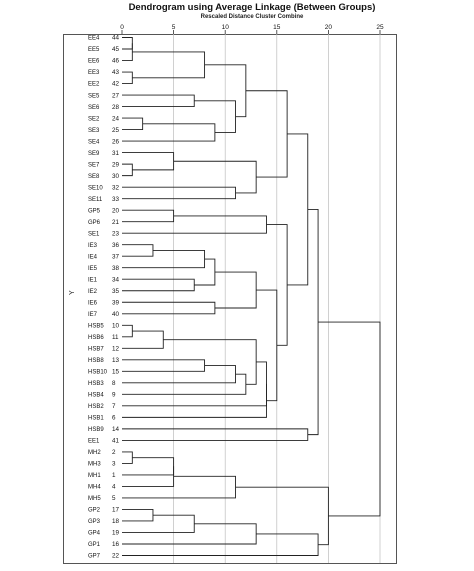 This screenshot has width=474, height=571. What do you see at coordinates (114, 406) in the screenshot?
I see `leaf-case-number: 7` at bounding box center [114, 406].